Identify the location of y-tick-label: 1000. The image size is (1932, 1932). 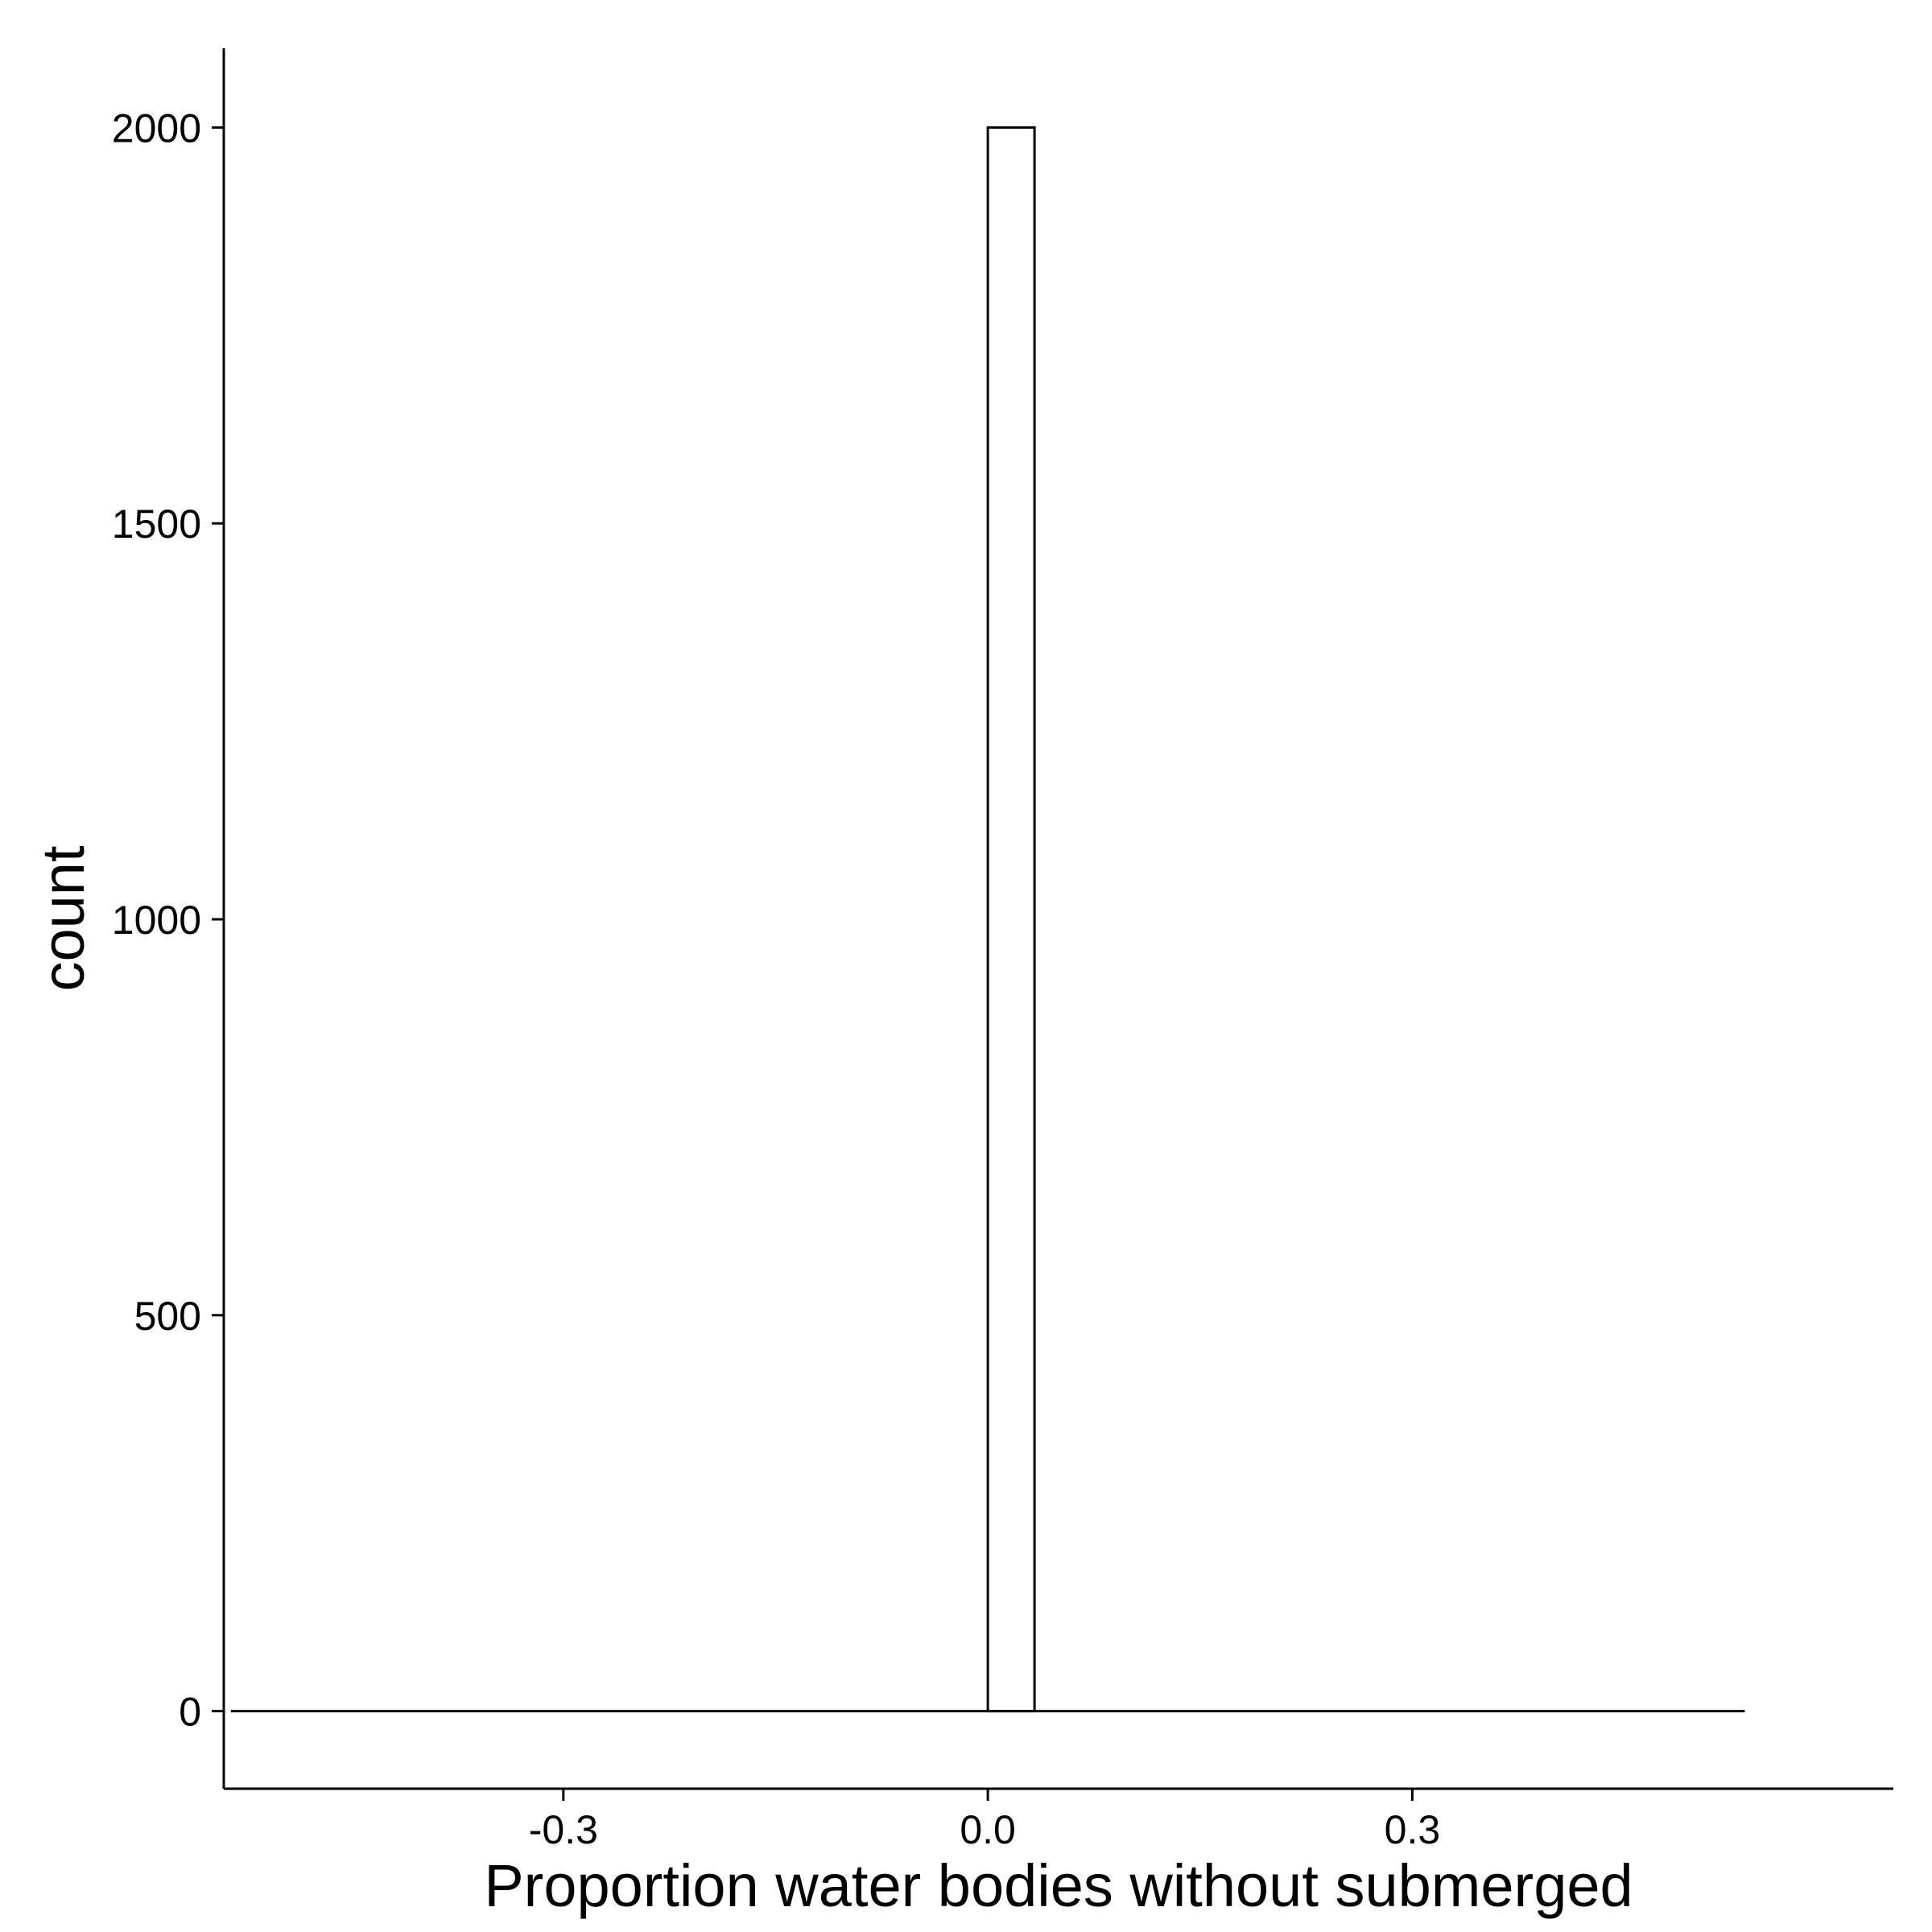
(156, 920).